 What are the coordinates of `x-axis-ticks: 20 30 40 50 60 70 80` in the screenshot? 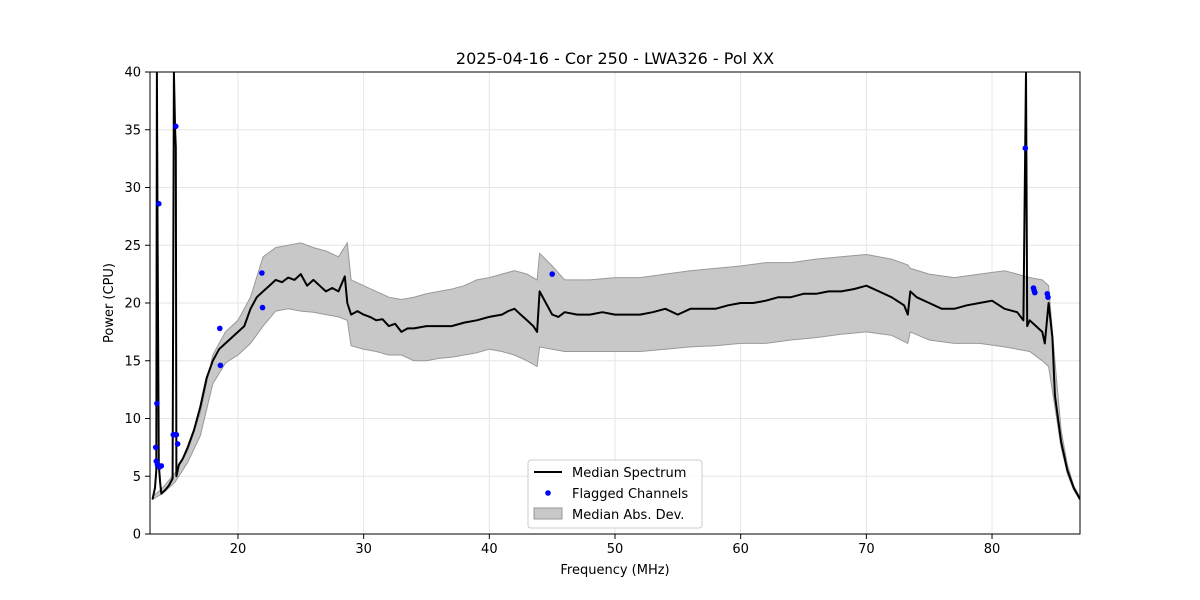 It's located at (615, 545).